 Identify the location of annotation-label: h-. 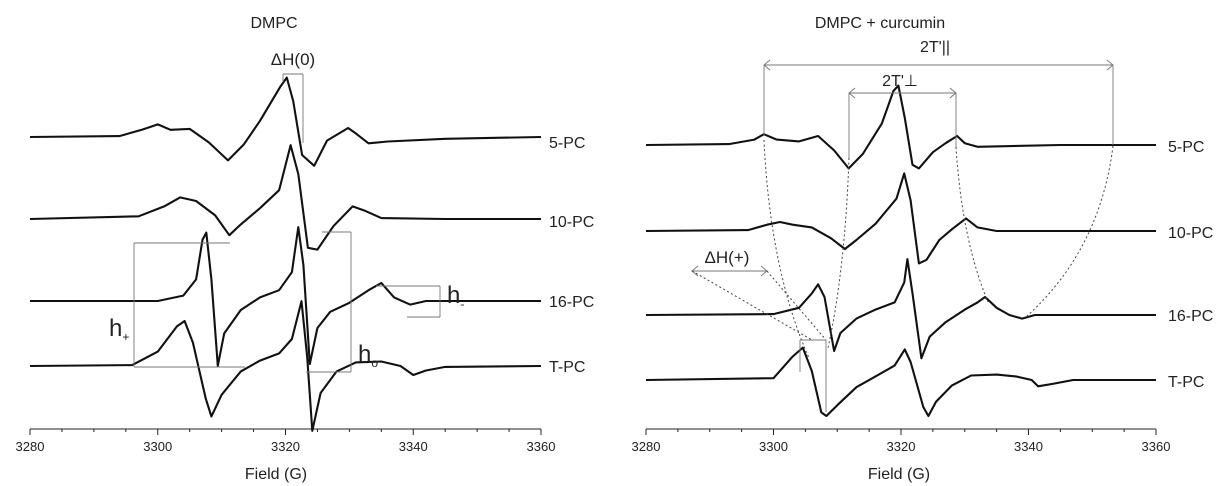
(455, 296).